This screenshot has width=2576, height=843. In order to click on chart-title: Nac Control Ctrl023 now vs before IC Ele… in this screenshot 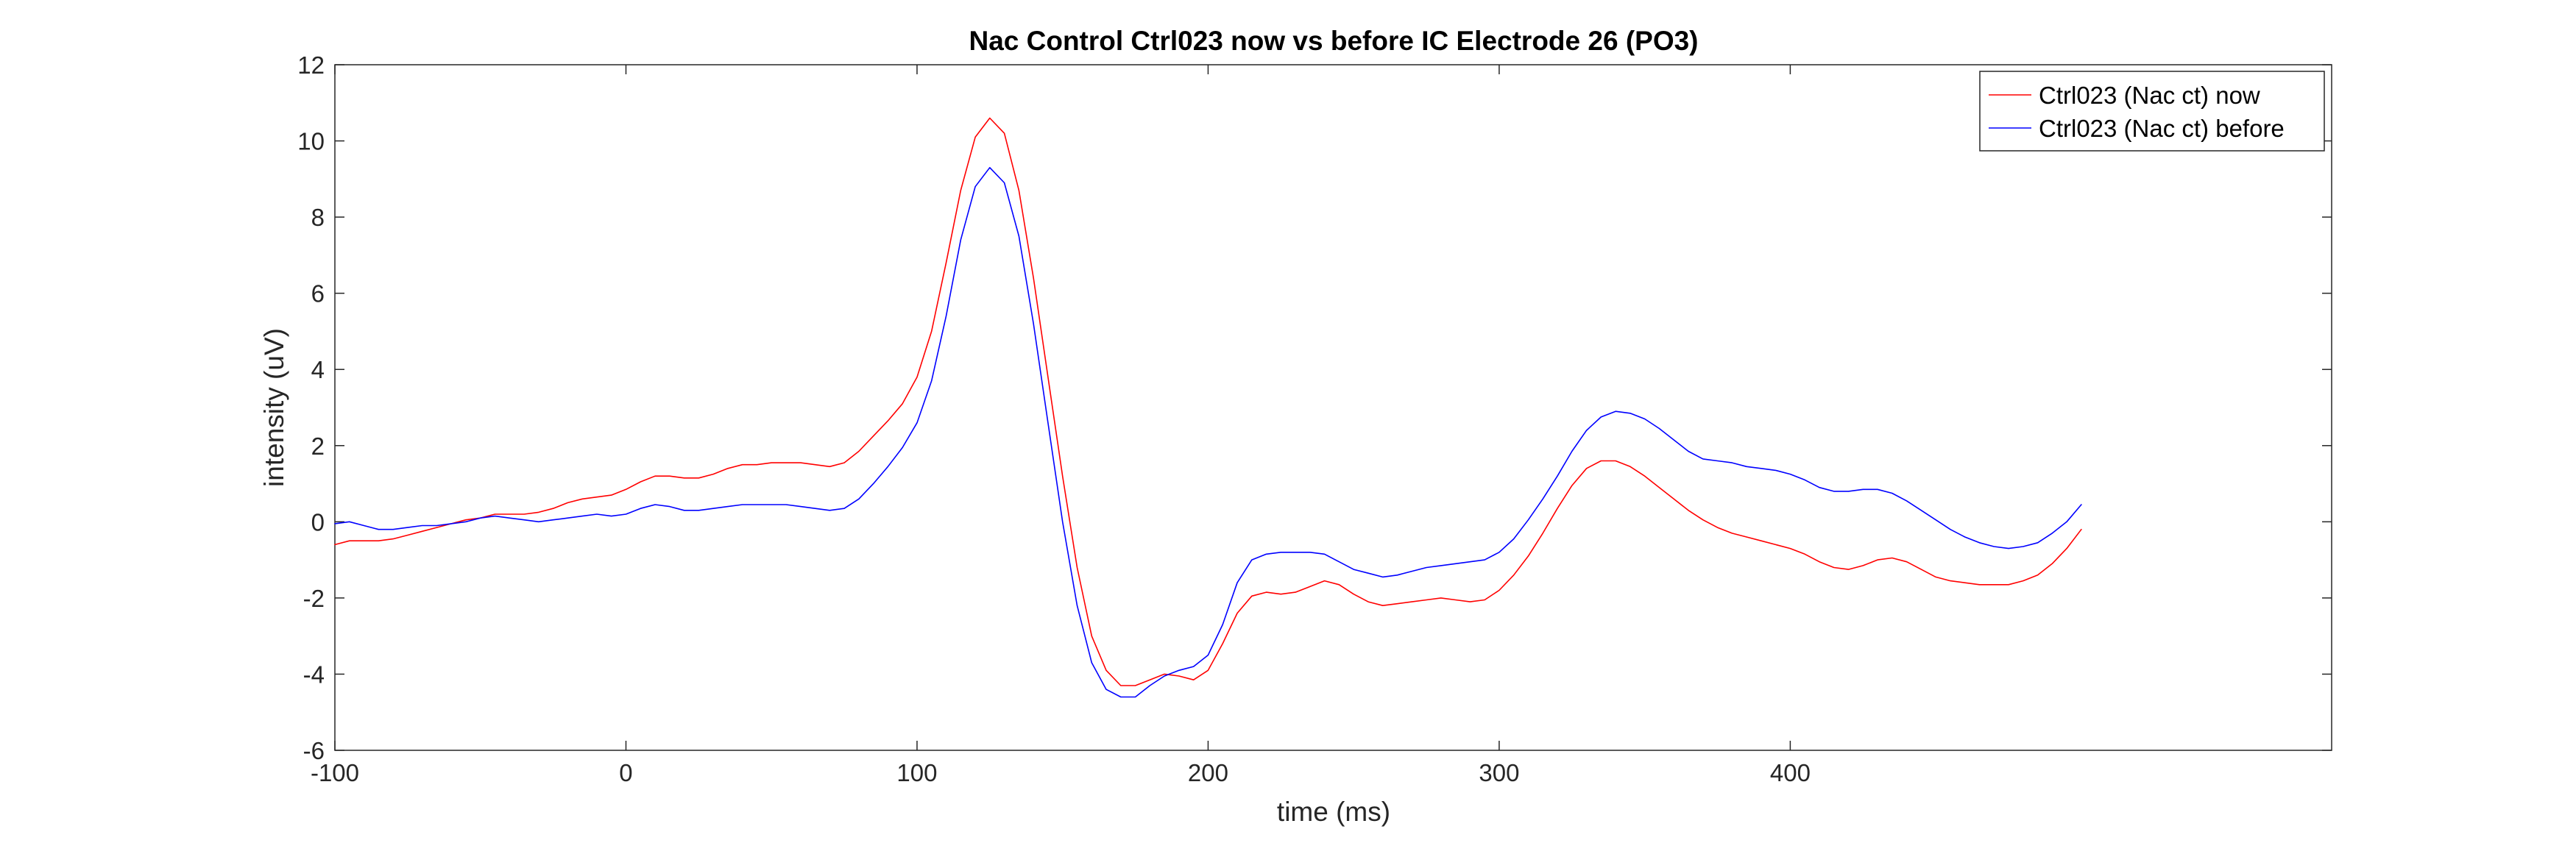, I will do `click(1333, 41)`.